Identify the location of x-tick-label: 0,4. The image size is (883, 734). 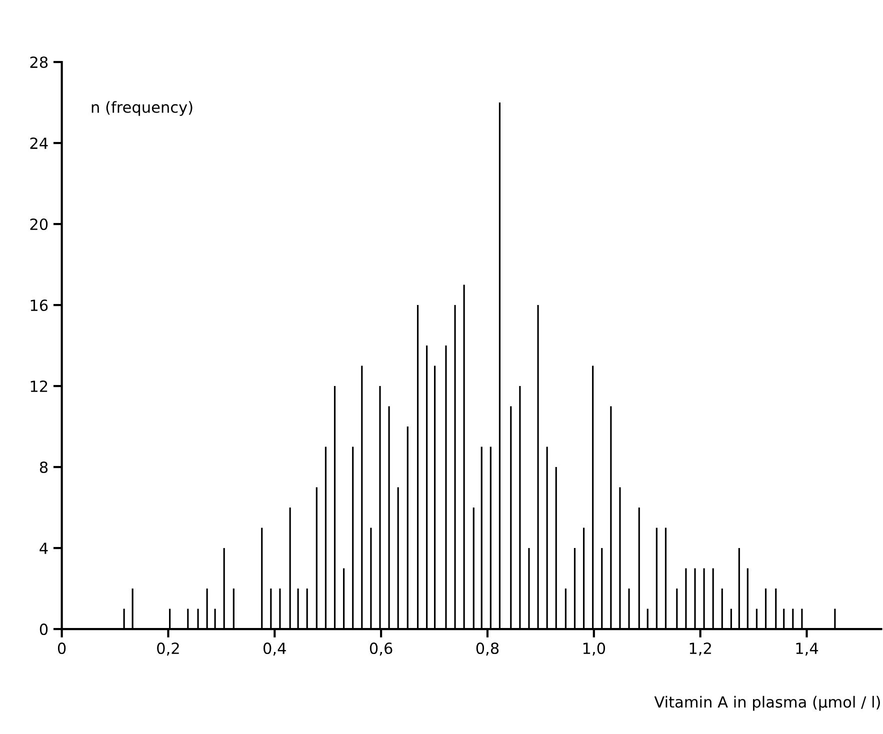
(275, 649).